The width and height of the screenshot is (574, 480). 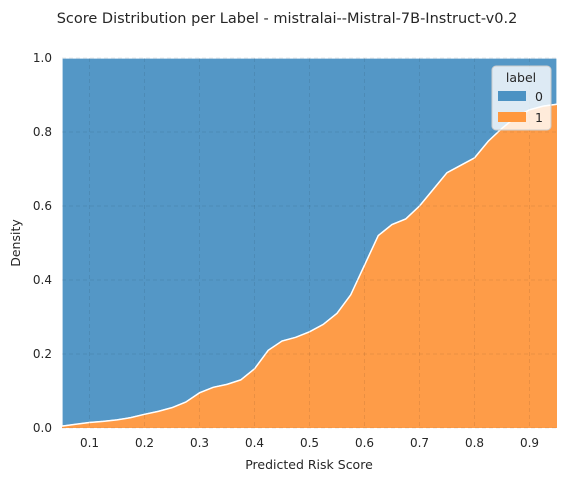 What do you see at coordinates (89, 443) in the screenshot?
I see `x-tick-label: 0.1` at bounding box center [89, 443].